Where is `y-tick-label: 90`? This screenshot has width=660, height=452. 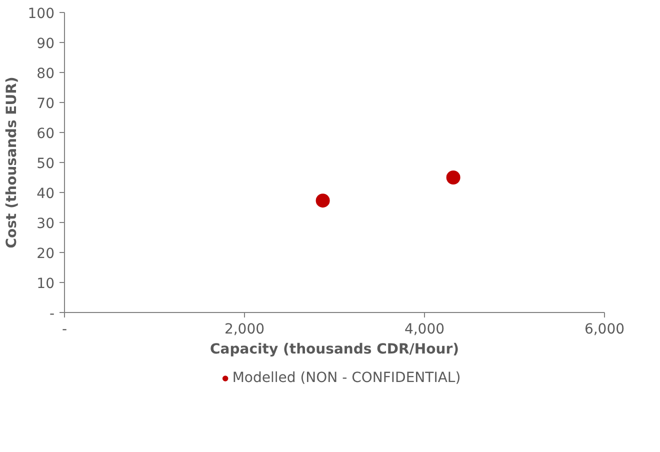
y-tick-label: 90 is located at coordinates (45, 44).